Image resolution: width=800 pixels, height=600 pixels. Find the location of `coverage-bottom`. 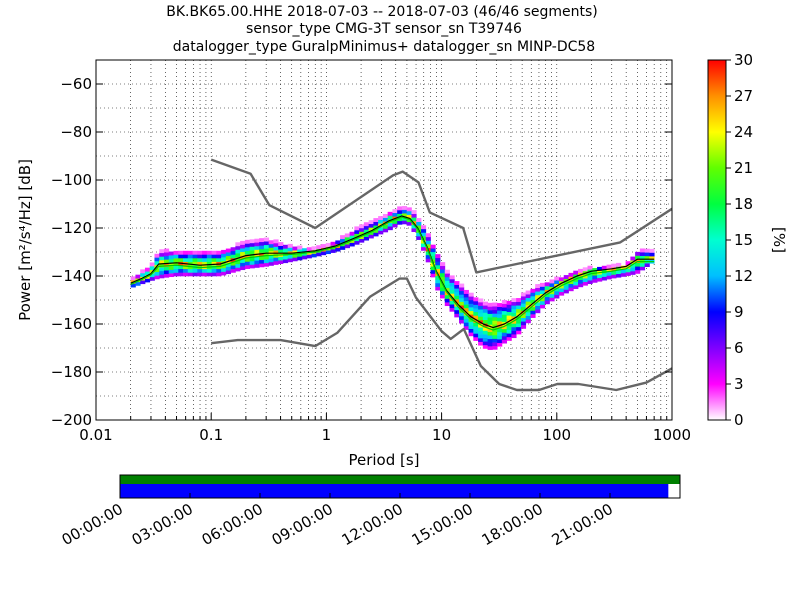

coverage-bottom is located at coordinates (394, 491).